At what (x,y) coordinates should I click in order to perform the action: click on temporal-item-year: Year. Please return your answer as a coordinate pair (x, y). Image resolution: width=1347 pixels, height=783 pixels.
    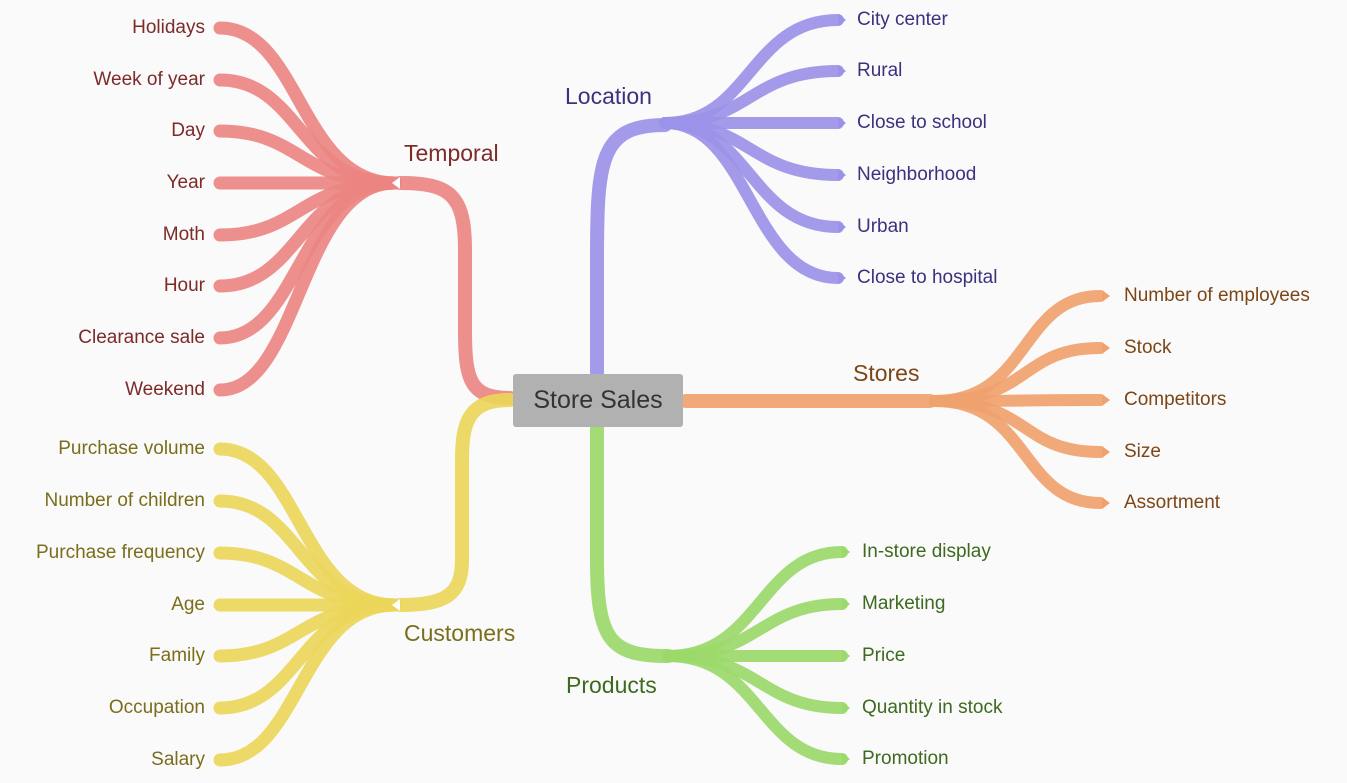
    Looking at the image, I should click on (185, 182).